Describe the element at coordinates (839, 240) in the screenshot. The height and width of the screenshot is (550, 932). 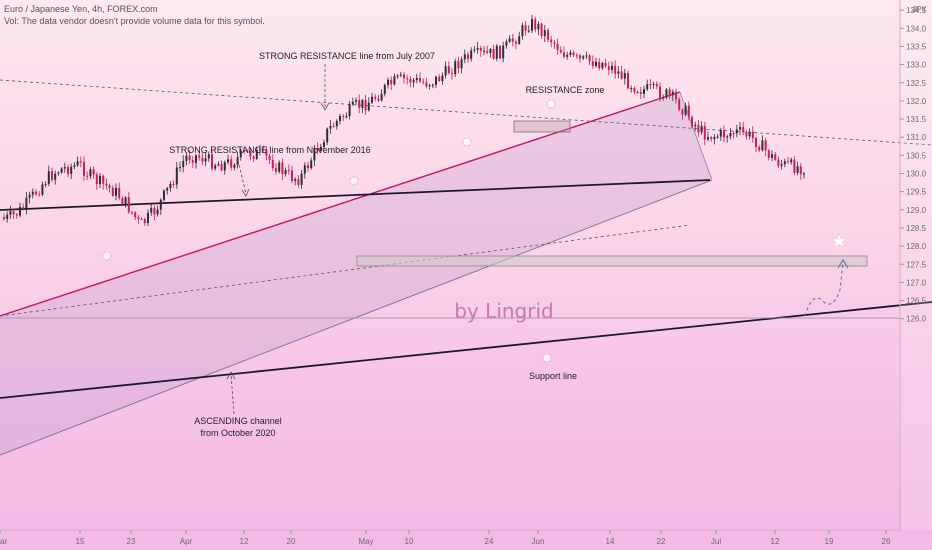
I see `target-star-icon` at that location.